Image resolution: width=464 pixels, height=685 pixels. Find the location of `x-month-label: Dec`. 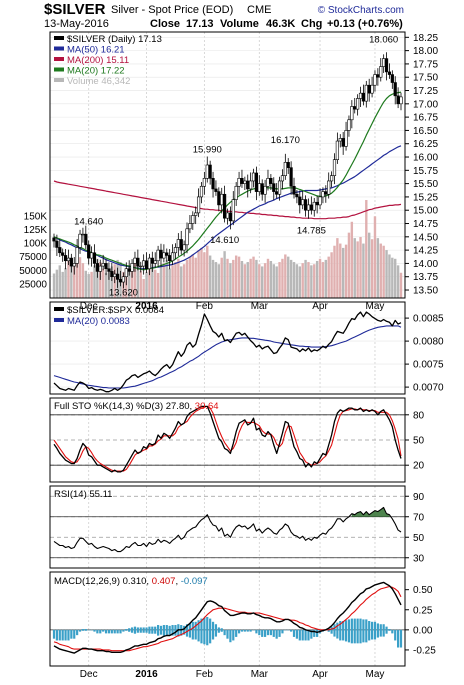

x-month-label: Dec is located at coordinates (89, 674).